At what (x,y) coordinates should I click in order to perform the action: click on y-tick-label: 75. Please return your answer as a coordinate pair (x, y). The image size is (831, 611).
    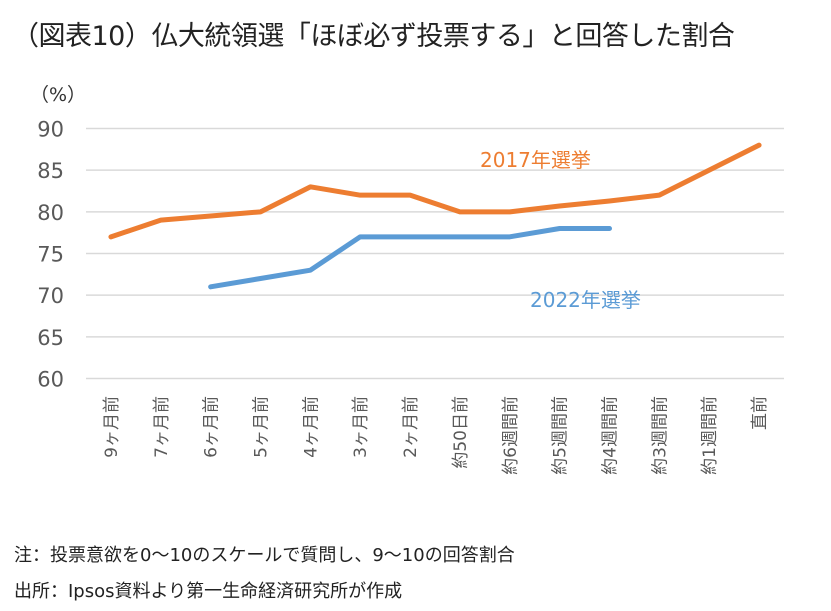
    Looking at the image, I should click on (50, 255).